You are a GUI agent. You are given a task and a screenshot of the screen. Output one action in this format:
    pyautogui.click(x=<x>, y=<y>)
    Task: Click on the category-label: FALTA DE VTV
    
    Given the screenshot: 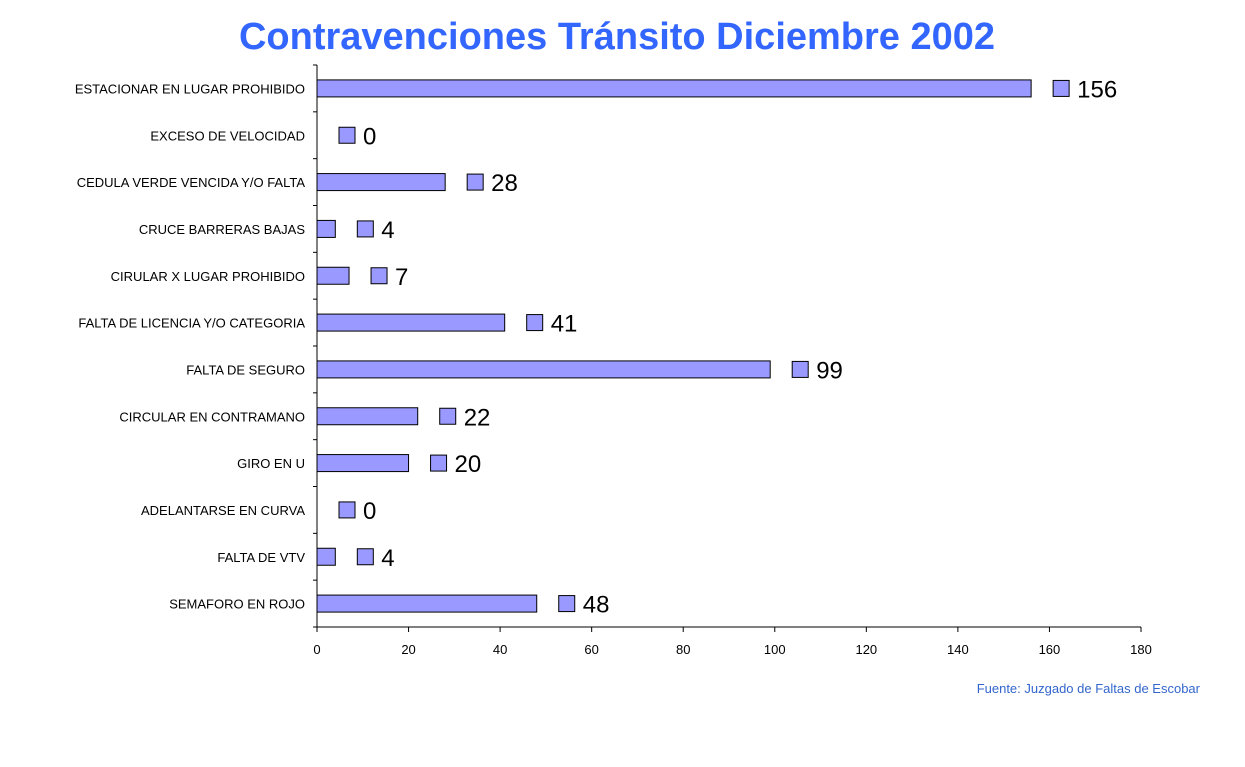 What is the action you would take?
    pyautogui.click(x=261, y=557)
    